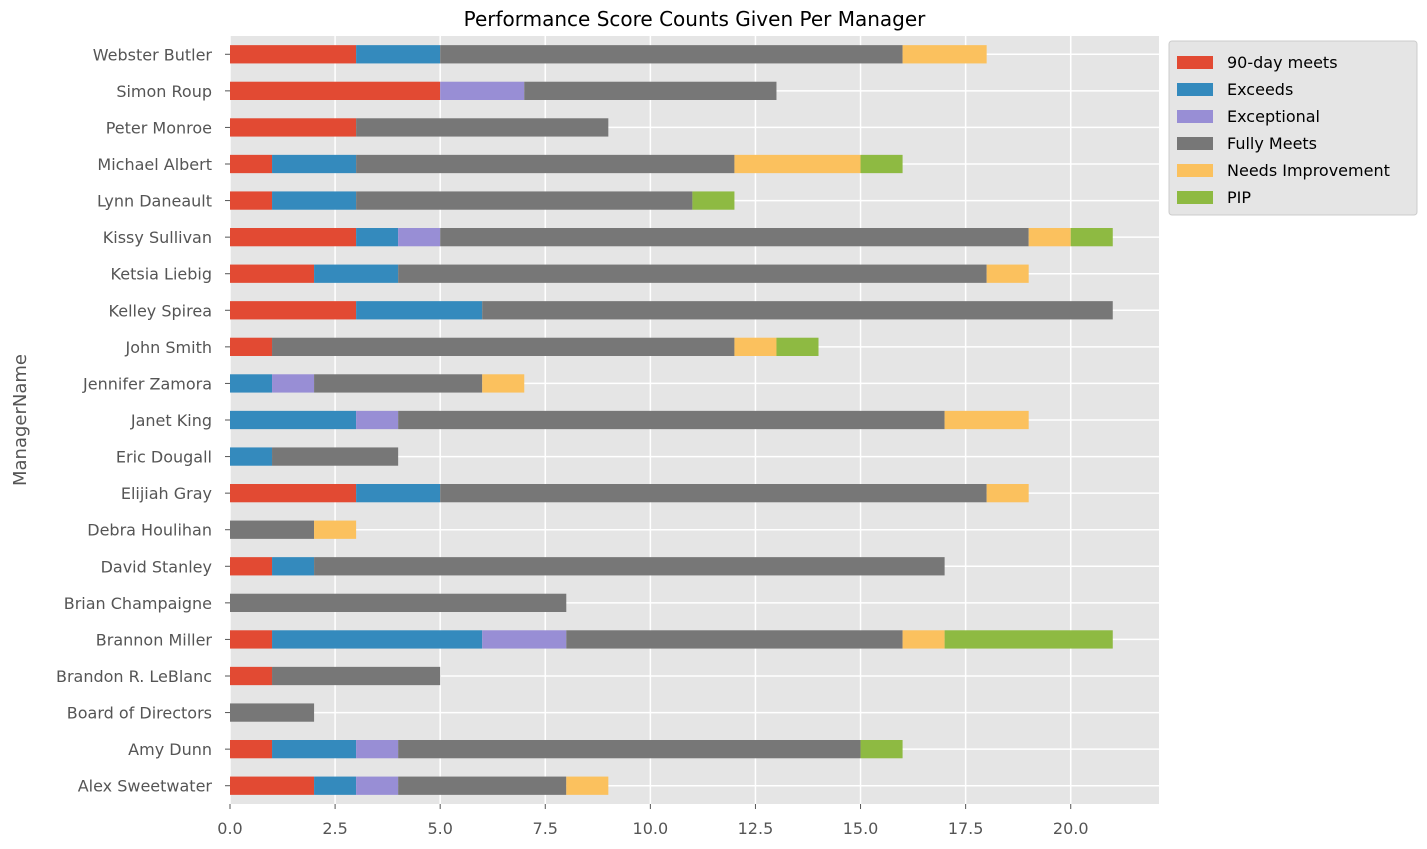 This screenshot has height=849, width=1427. I want to click on y-tick-label: Simon Roup, so click(164, 91).